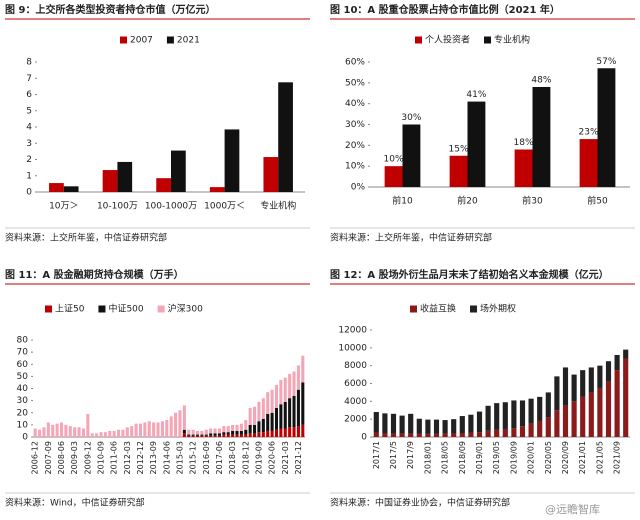  What do you see at coordinates (63, 207) in the screenshot?
I see `x-tick-label: 10万＞` at bounding box center [63, 207].